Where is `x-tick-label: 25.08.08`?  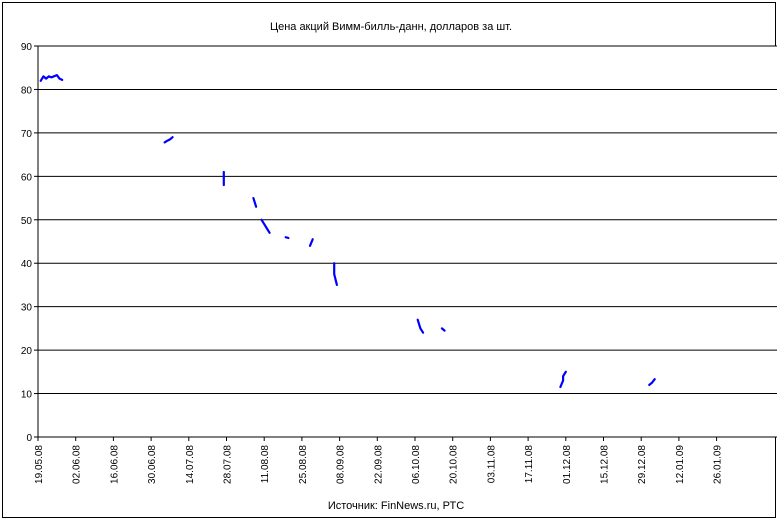
x-tick-label: 25.08.08 is located at coordinates (303, 464).